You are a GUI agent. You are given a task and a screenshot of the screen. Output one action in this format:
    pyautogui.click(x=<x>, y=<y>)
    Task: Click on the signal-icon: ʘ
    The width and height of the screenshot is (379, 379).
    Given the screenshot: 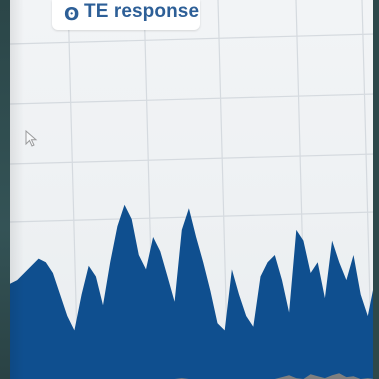 What is the action you would take?
    pyautogui.click(x=72, y=14)
    